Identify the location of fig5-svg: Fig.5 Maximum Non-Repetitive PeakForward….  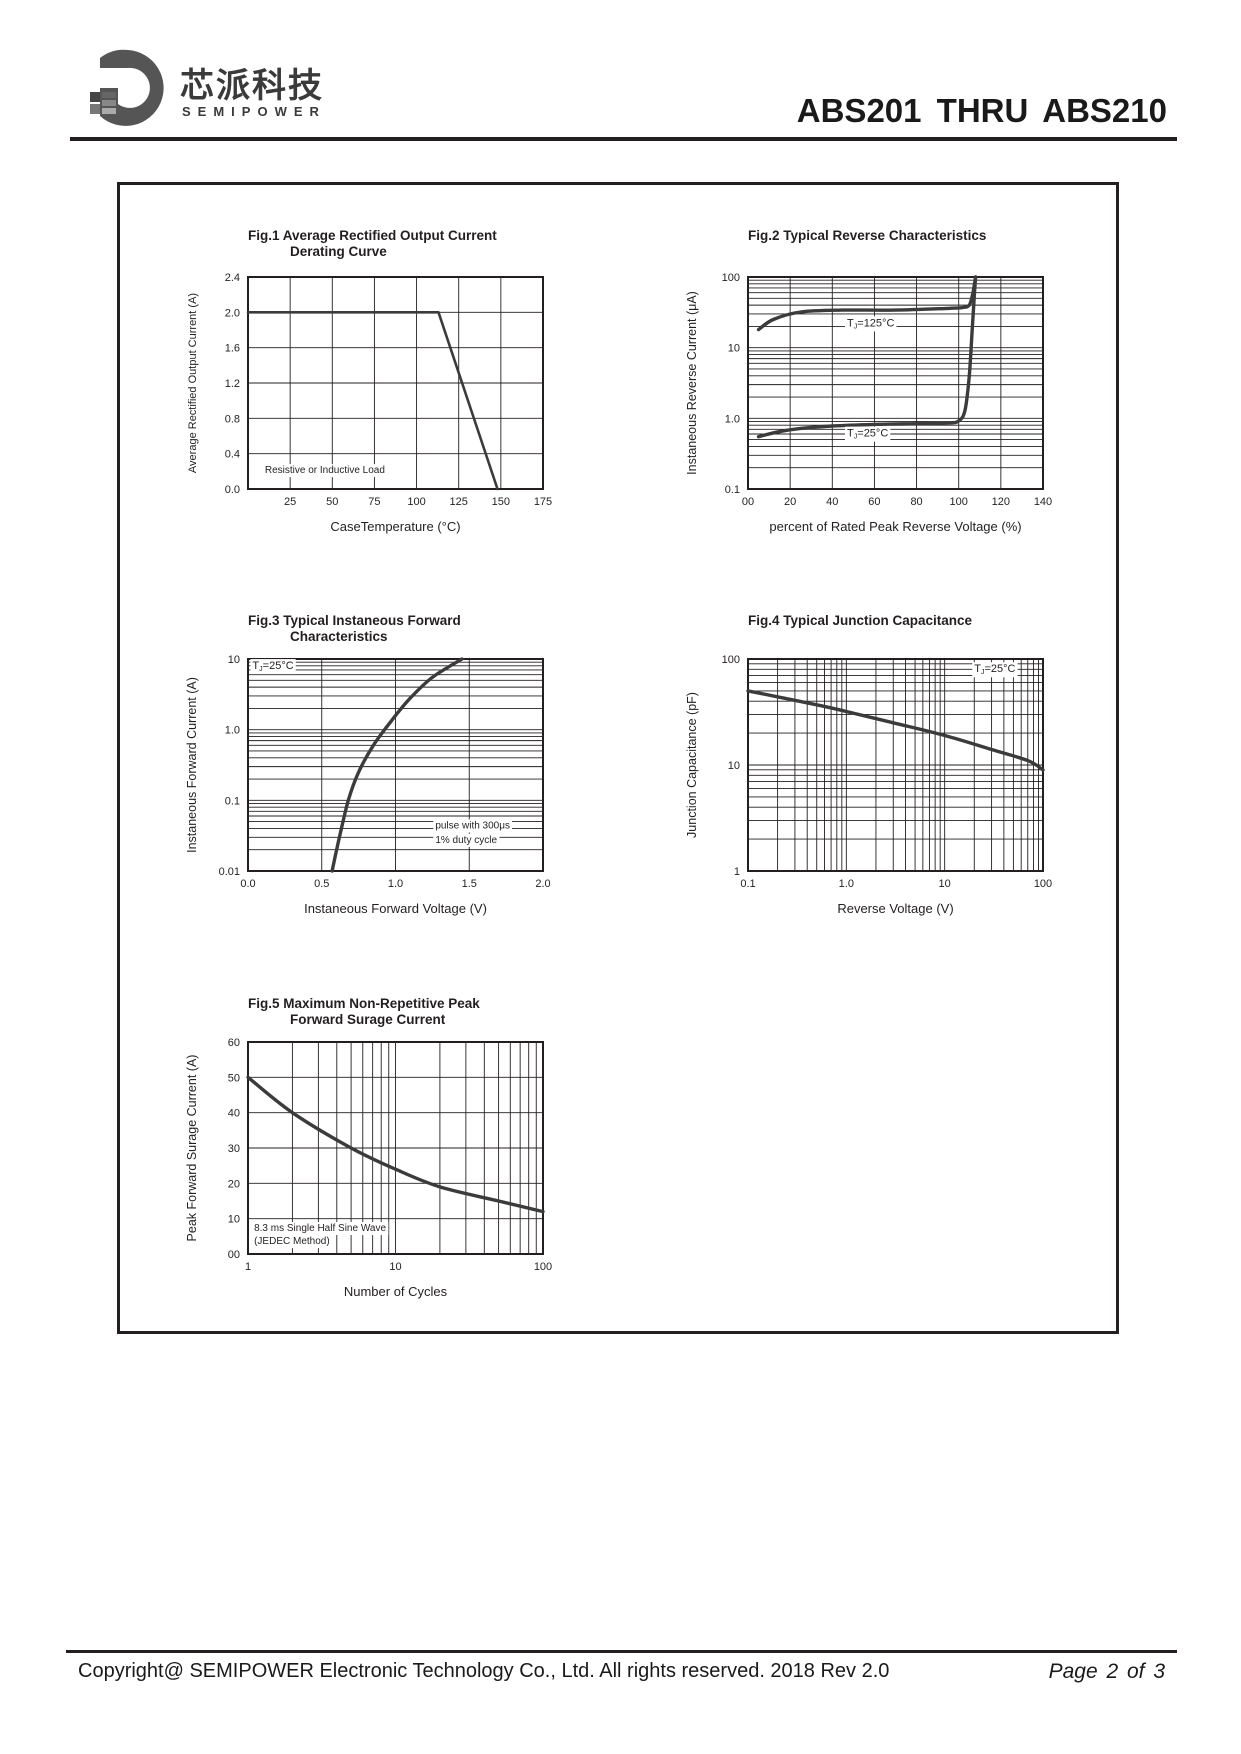
(368, 1147).